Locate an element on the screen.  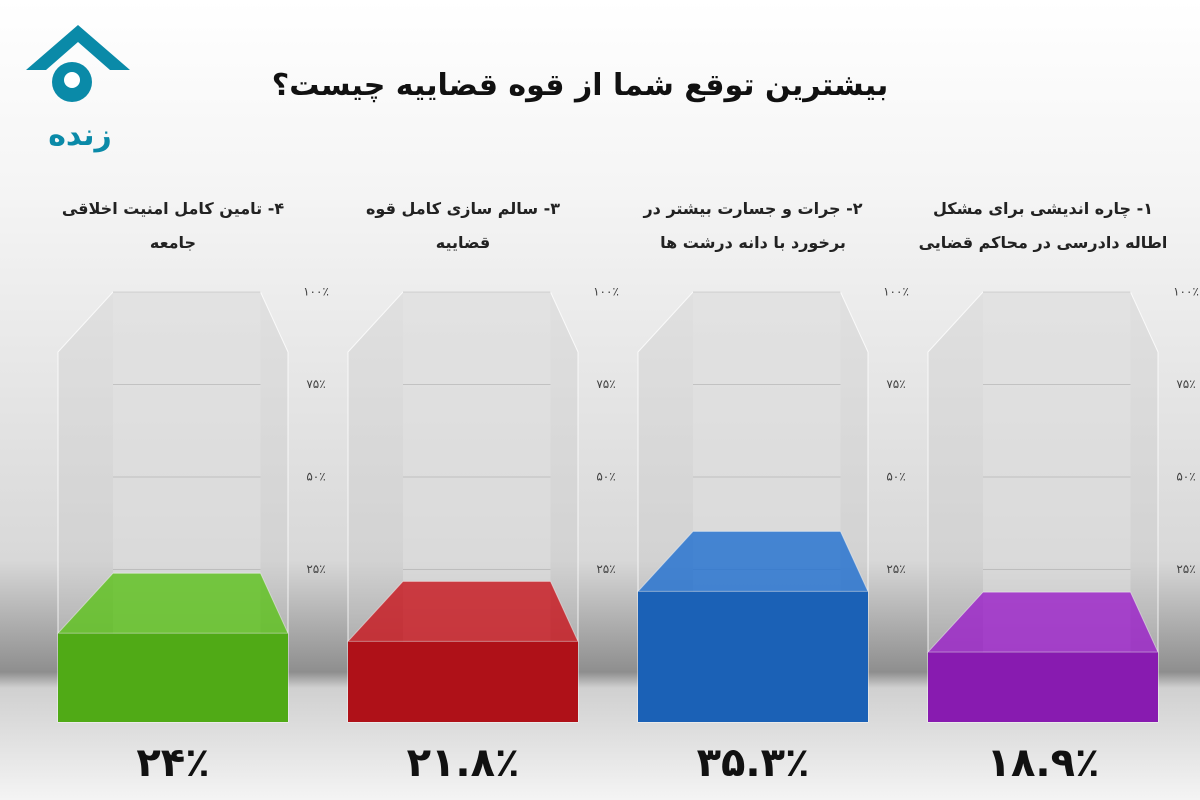
value-label: ۳۵.۳٪ is located at coordinates (753, 763).